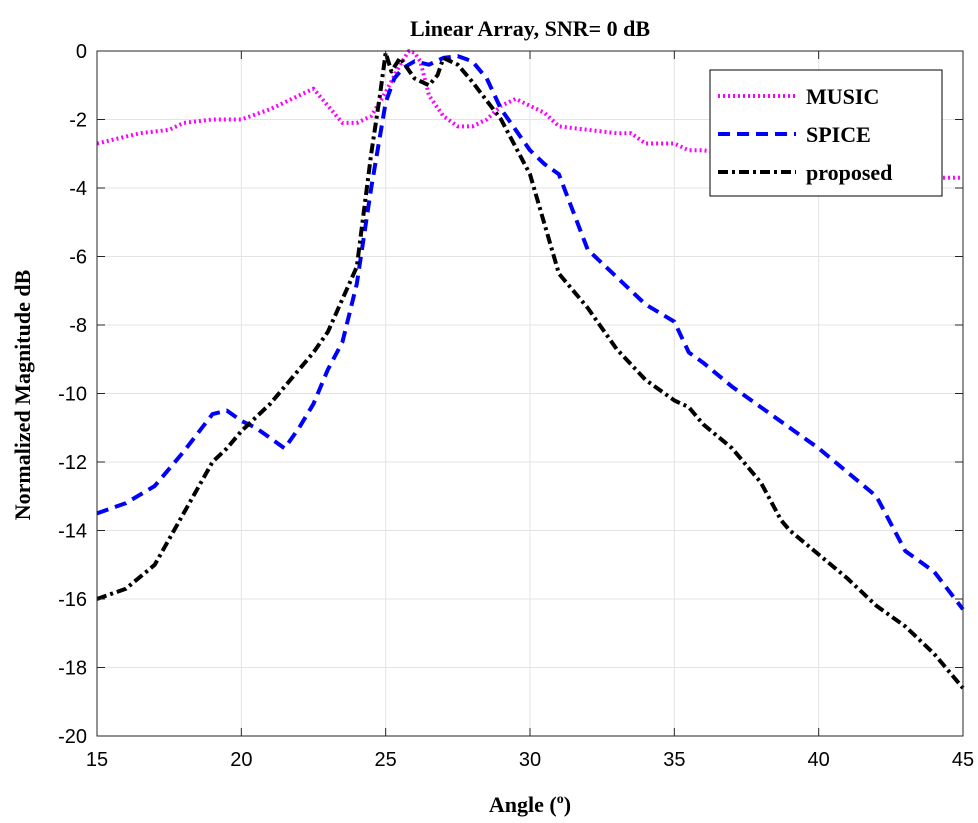 The image size is (978, 823). What do you see at coordinates (72, 600) in the screenshot?
I see `y-tick-label: -16` at bounding box center [72, 600].